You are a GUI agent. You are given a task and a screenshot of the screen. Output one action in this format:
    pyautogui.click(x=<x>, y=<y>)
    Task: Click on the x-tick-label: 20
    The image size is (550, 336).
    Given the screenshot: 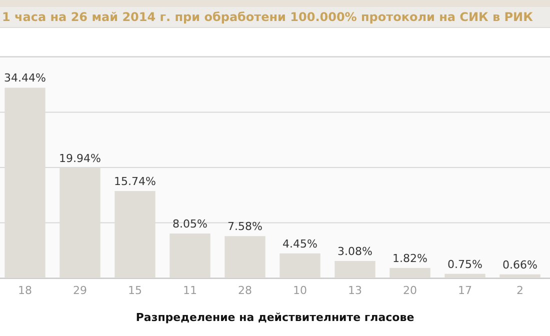 What is the action you would take?
    pyautogui.click(x=410, y=290)
    